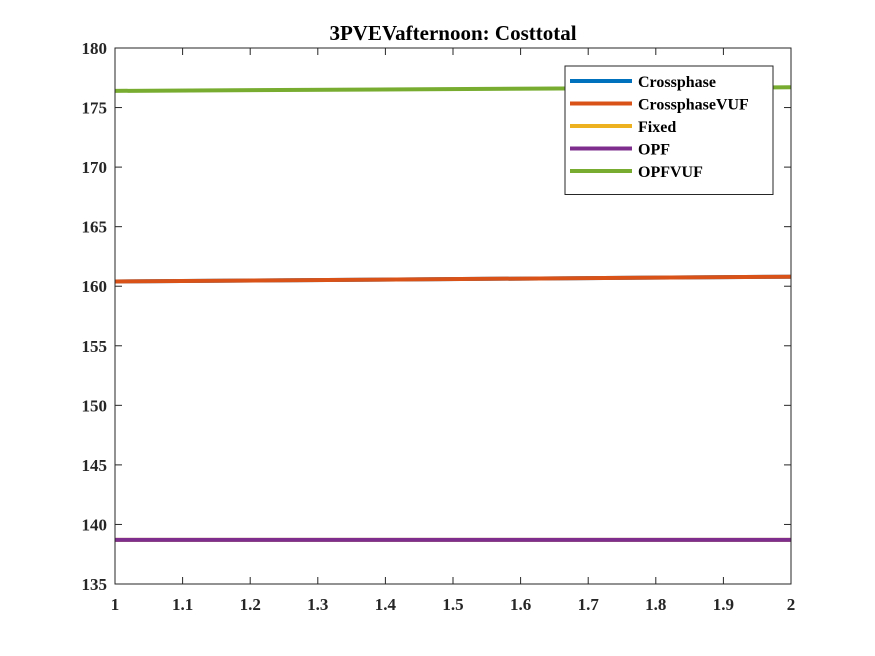 The image size is (875, 656). What do you see at coordinates (386, 604) in the screenshot?
I see `x-tick-label: 1.4` at bounding box center [386, 604].